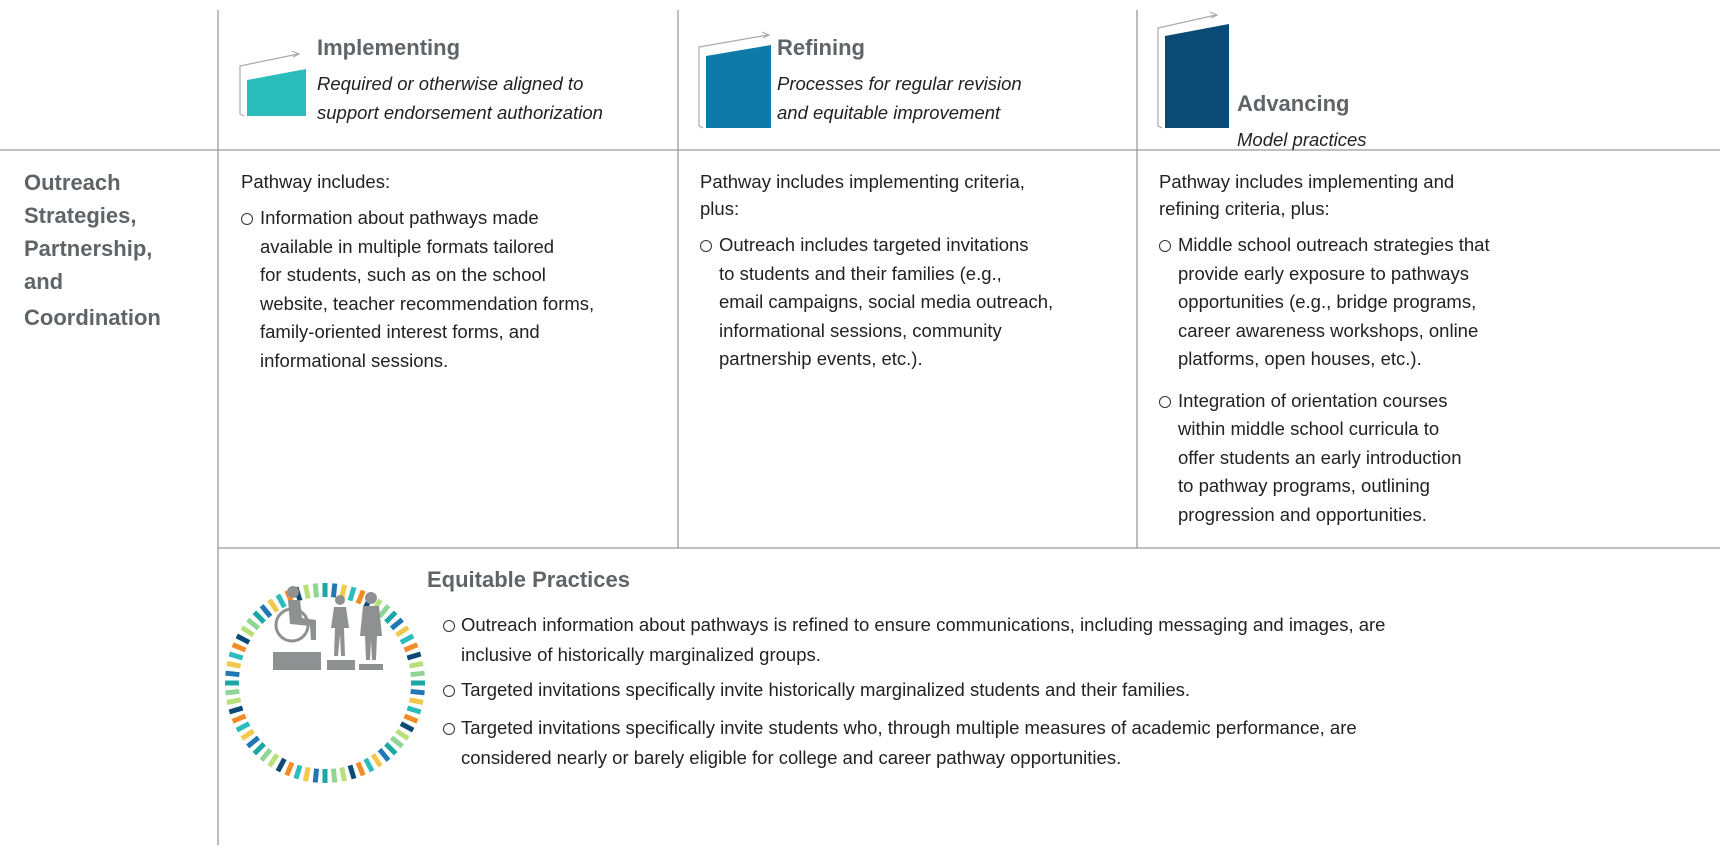 This screenshot has width=1720, height=865. I want to click on figures, so click(328, 628).